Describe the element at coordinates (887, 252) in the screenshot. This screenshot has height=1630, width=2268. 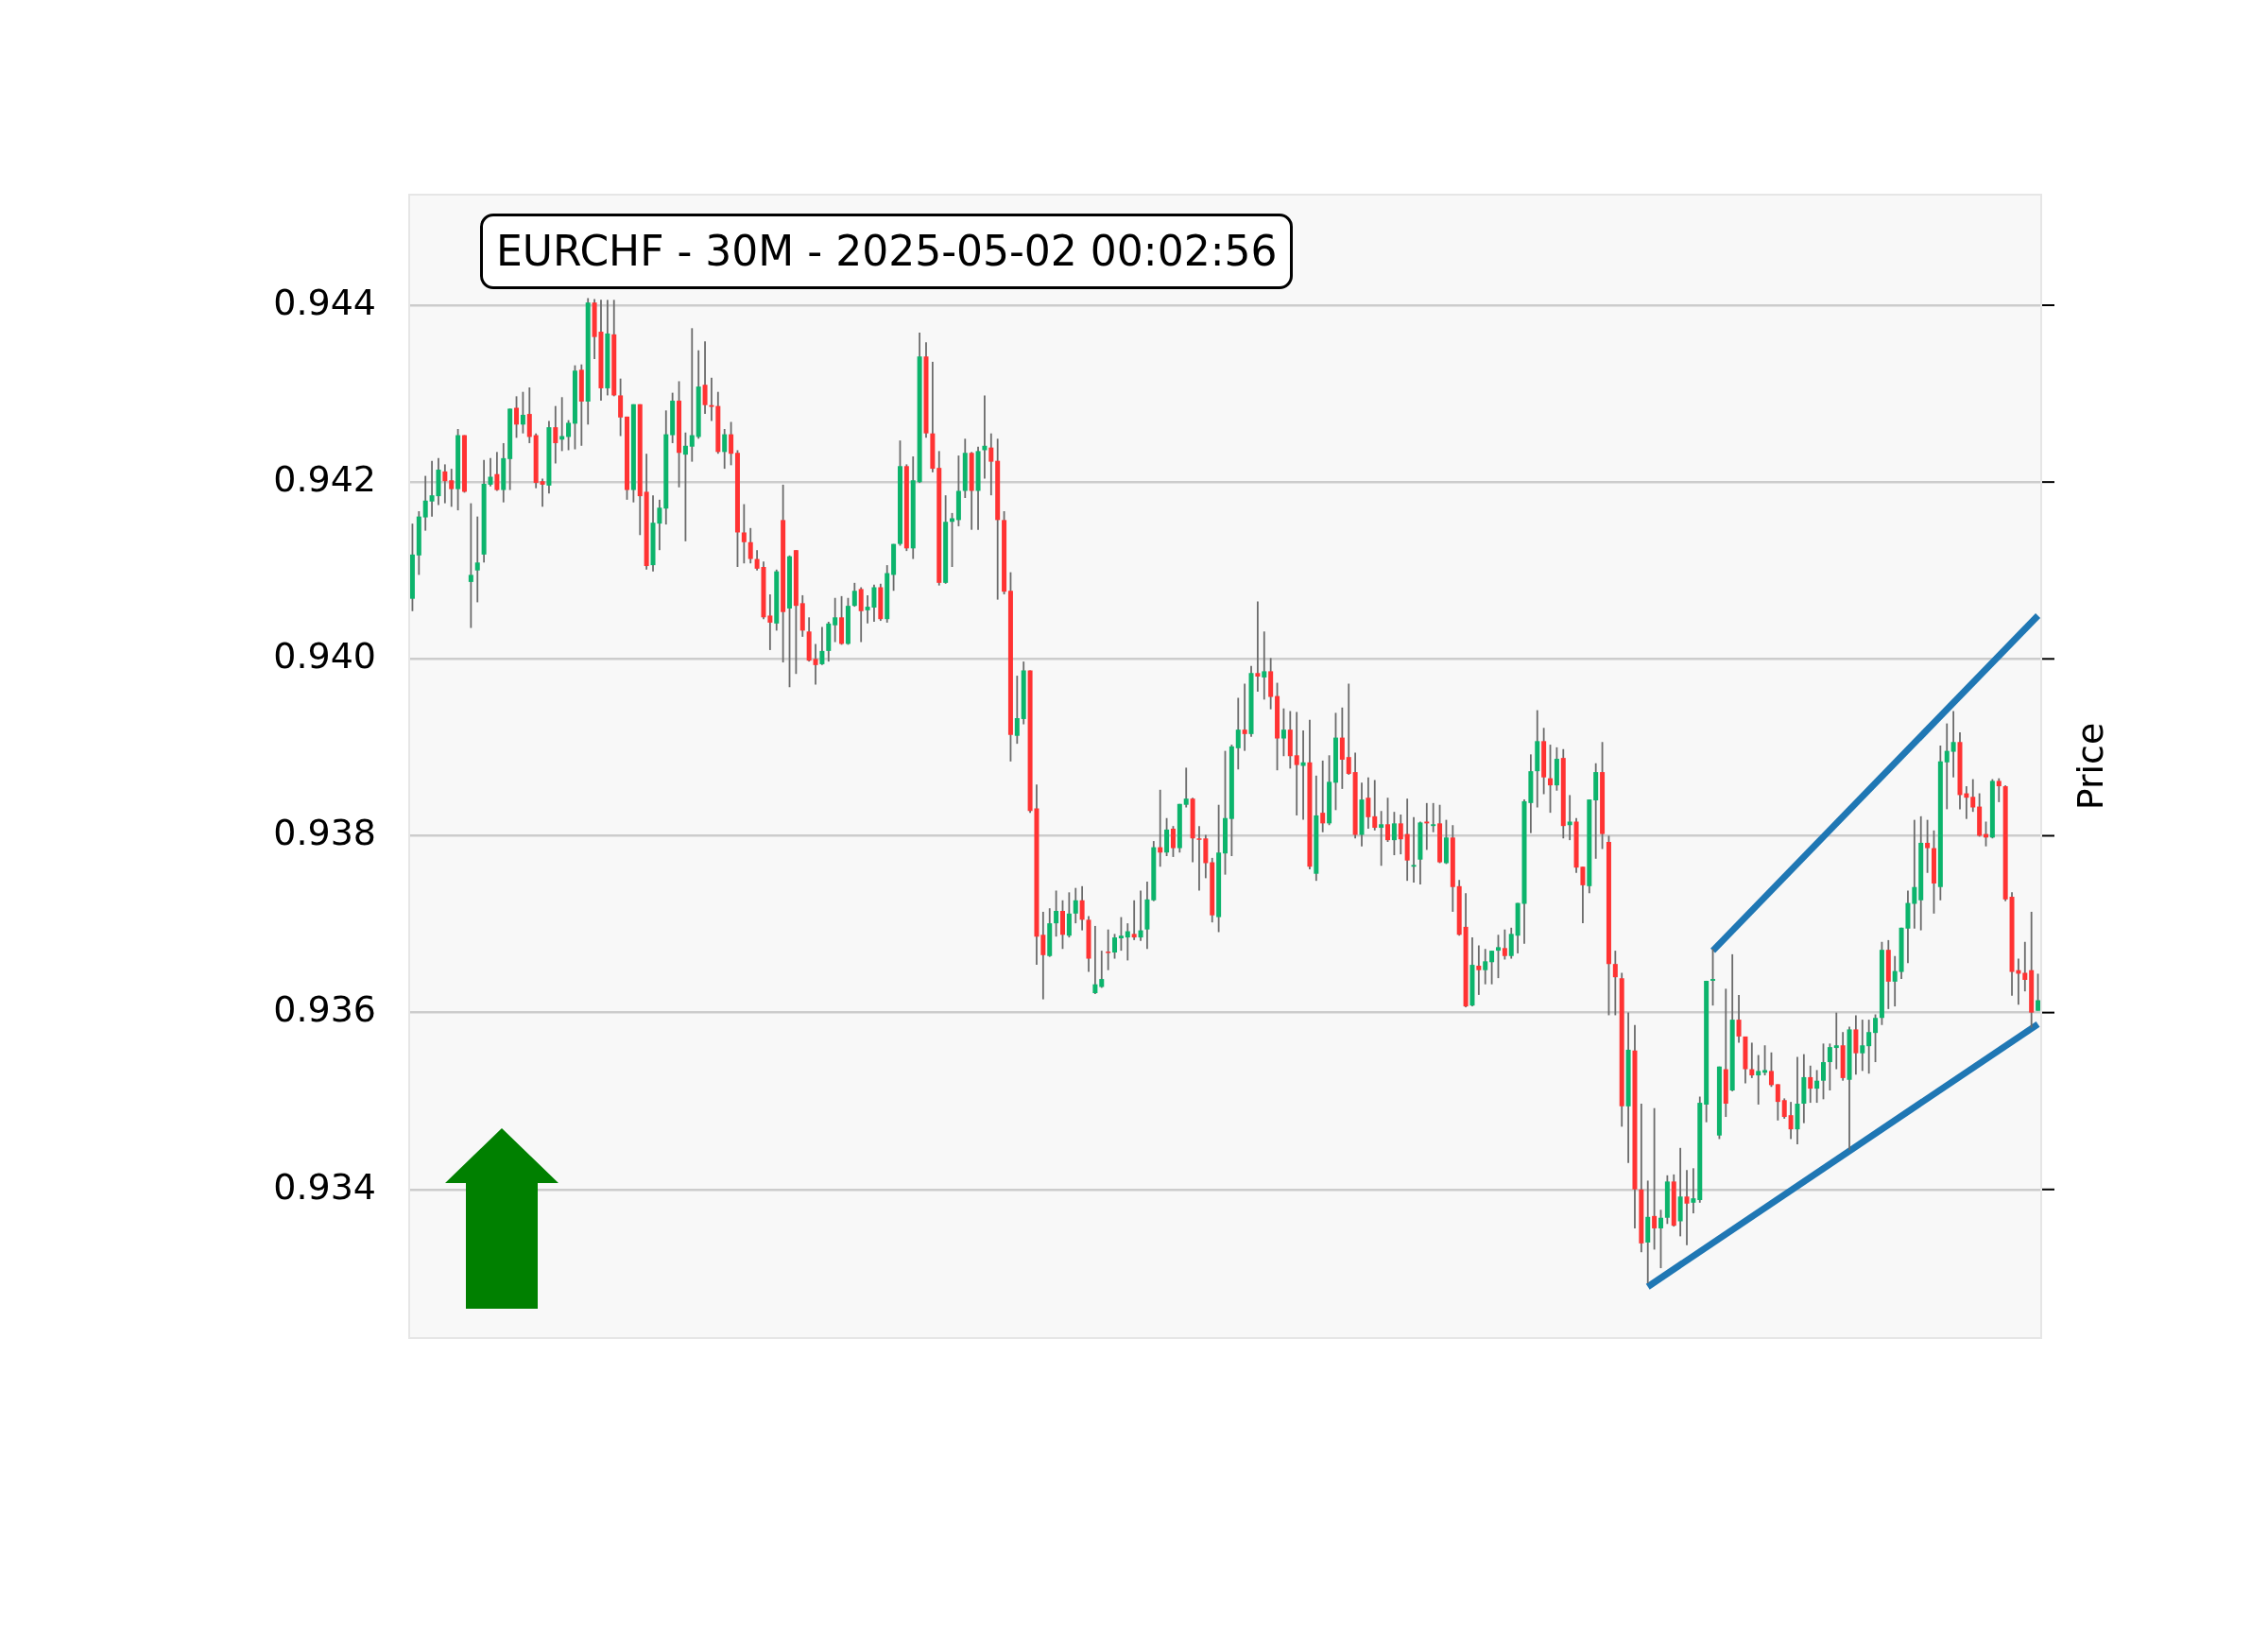
I see `text: EURCHF - 30M - 2025-05-02 00:02:56` at that location.